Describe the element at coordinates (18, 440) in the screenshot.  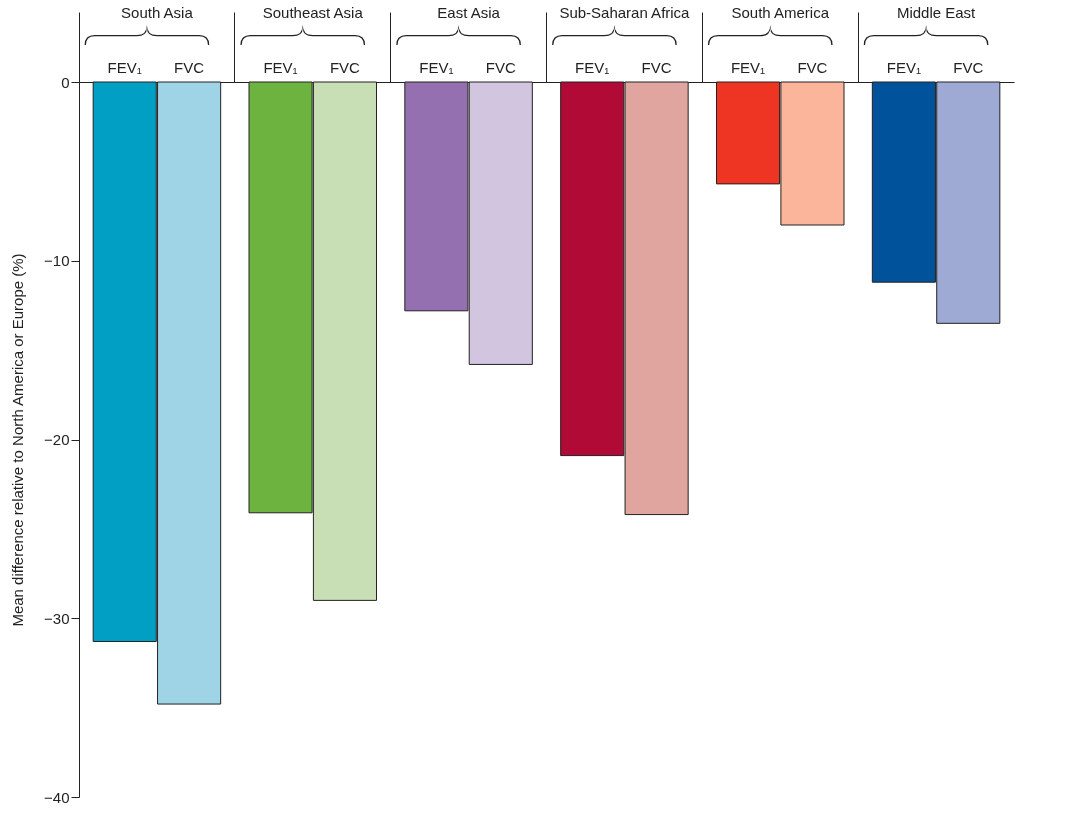
I see `y-axis-title: Mean difference relative to North America or Europe (%)` at that location.